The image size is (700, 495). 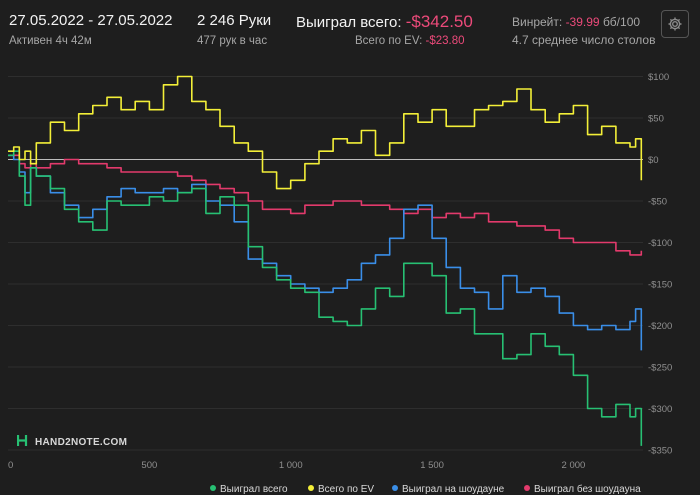 I want to click on y-tick-label: -$150, so click(x=660, y=285).